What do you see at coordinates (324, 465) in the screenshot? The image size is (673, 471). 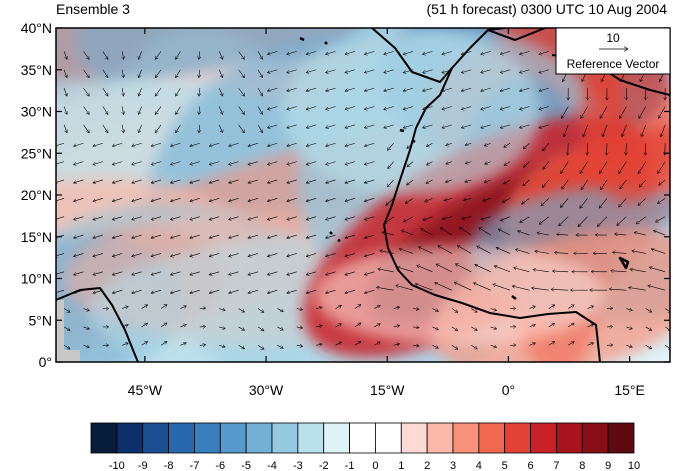 I see `colorbar-label: -2` at bounding box center [324, 465].